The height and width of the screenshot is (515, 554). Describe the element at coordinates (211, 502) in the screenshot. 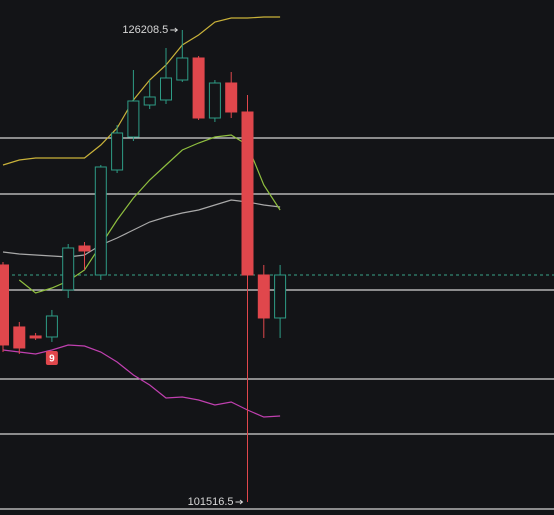

I see `low-label: 101516.5` at that location.